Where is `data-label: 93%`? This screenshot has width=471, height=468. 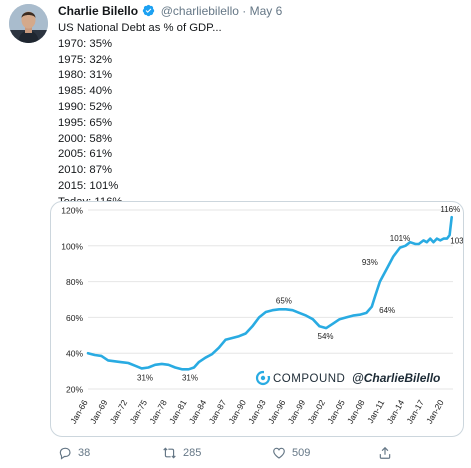
data-label: 93% is located at coordinates (370, 262).